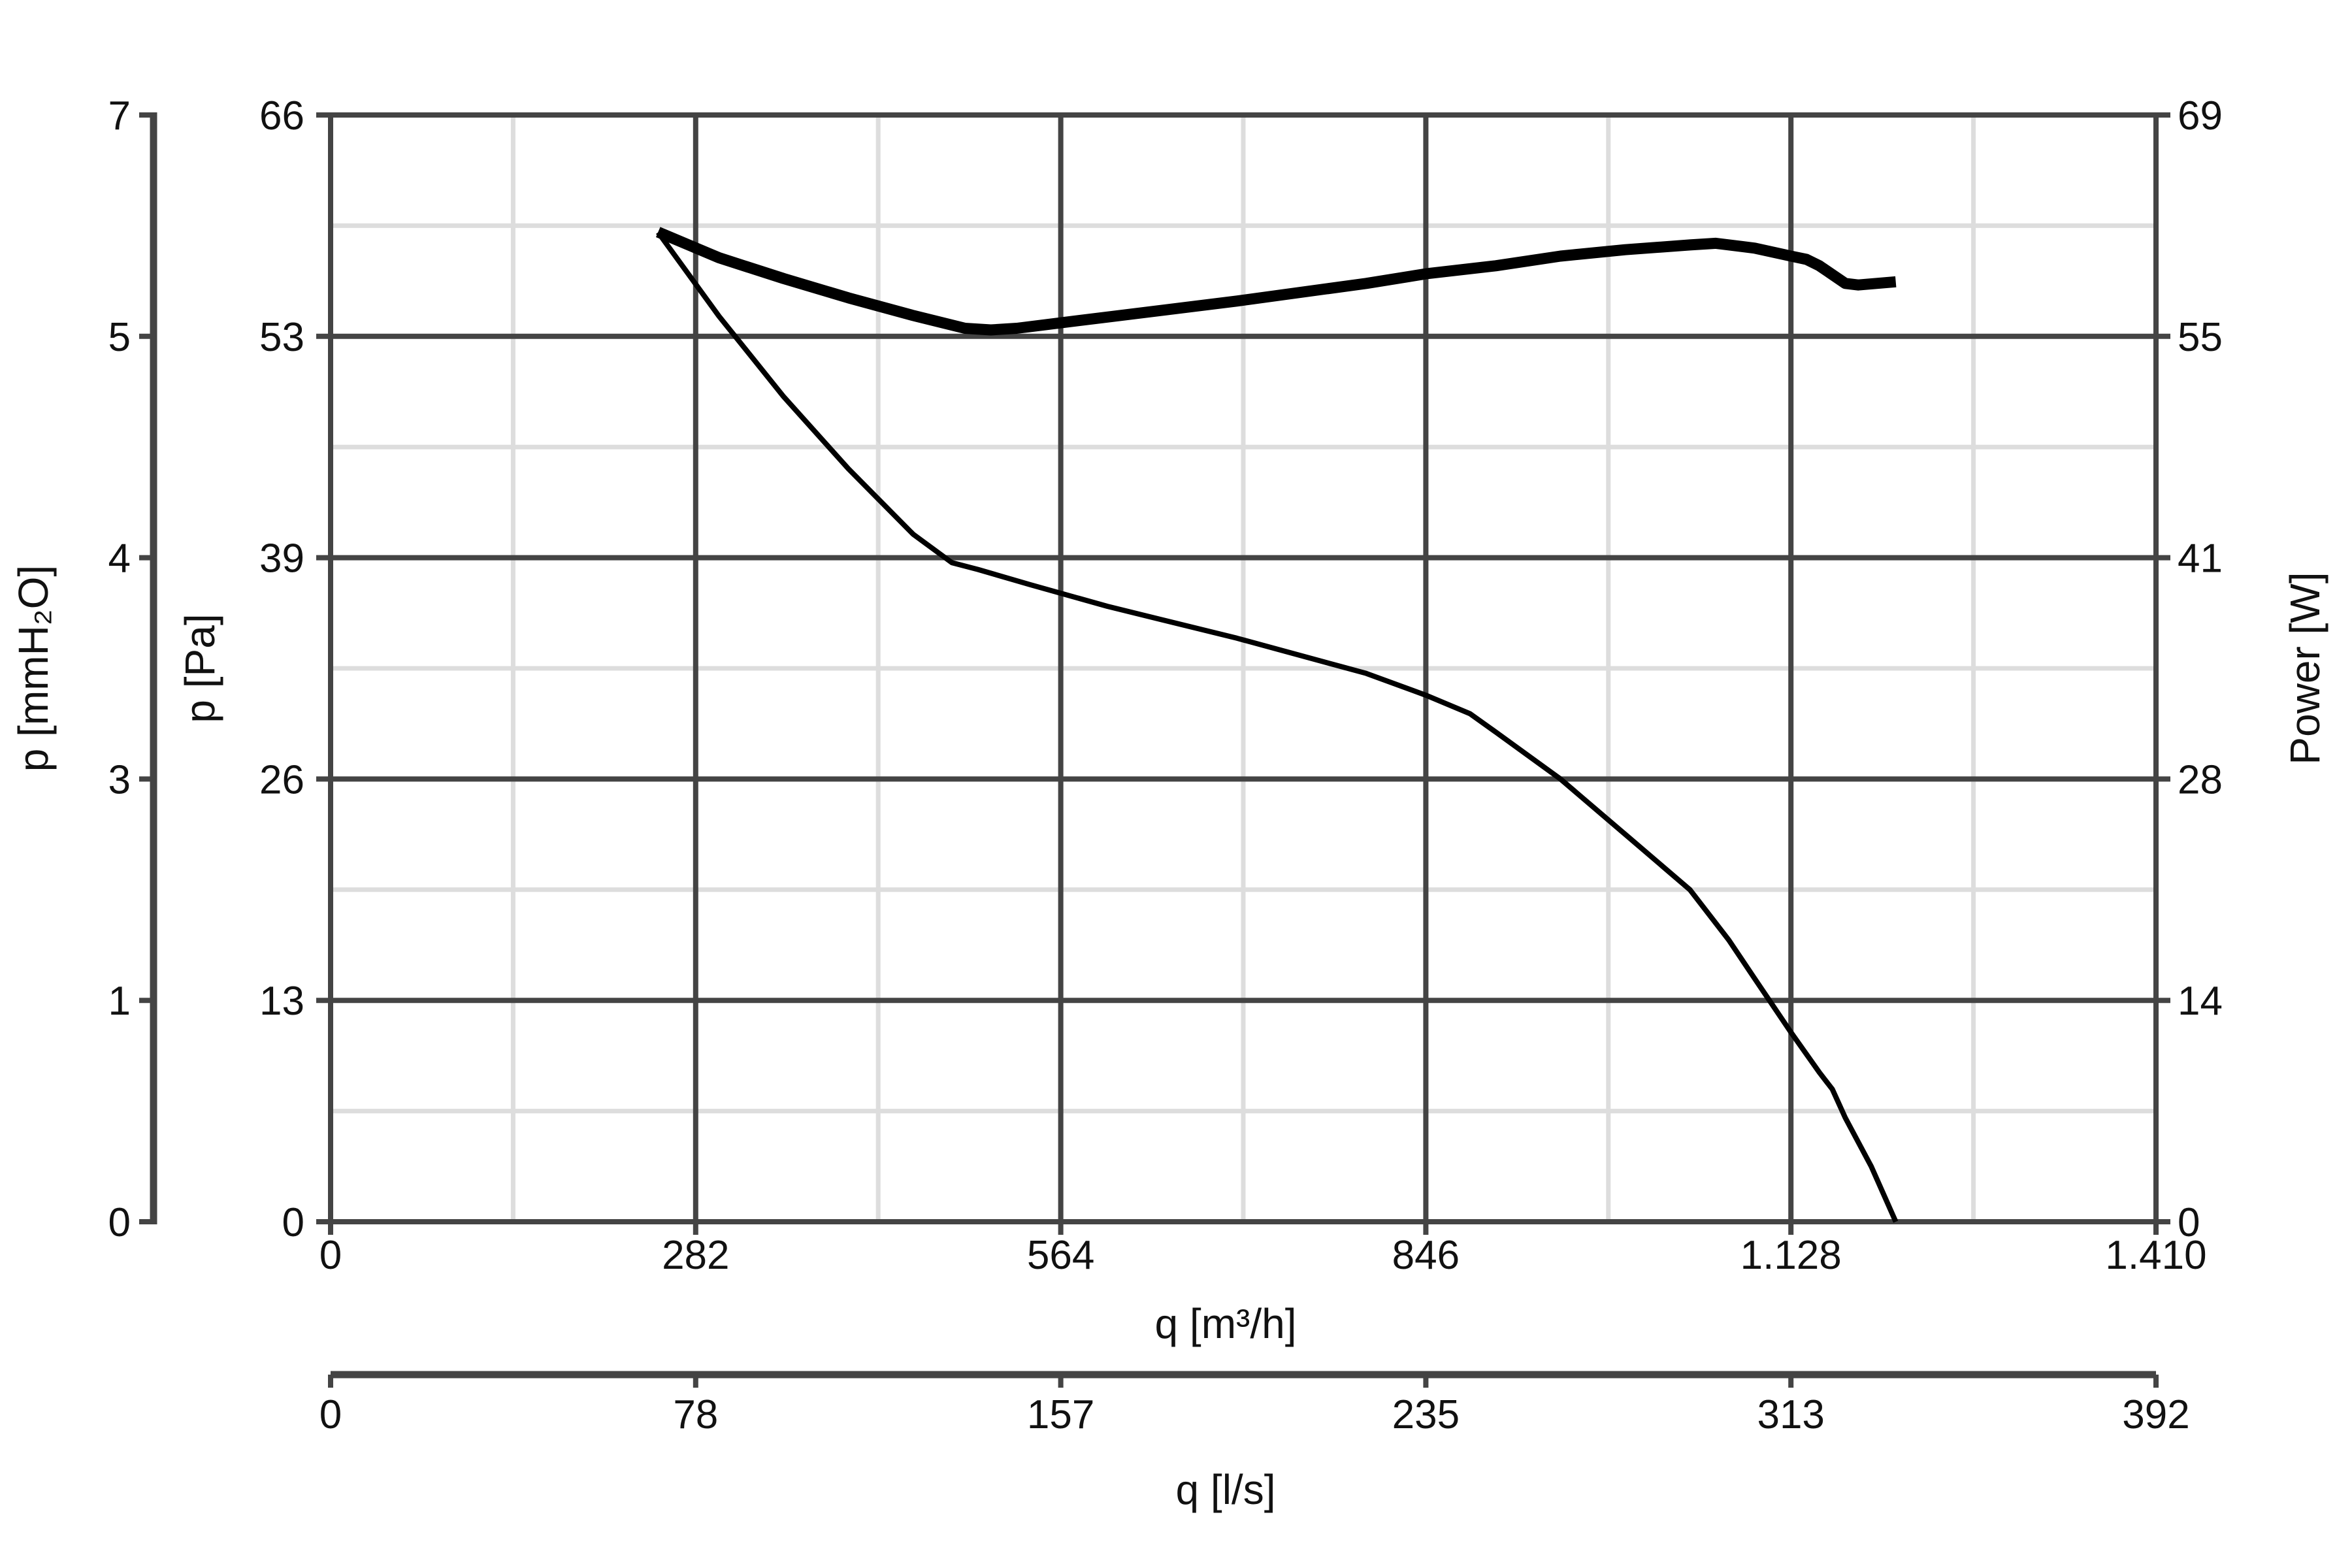 The width and height of the screenshot is (2352, 1568). I want to click on mmh2o-tick-label: 5, so click(119, 337).